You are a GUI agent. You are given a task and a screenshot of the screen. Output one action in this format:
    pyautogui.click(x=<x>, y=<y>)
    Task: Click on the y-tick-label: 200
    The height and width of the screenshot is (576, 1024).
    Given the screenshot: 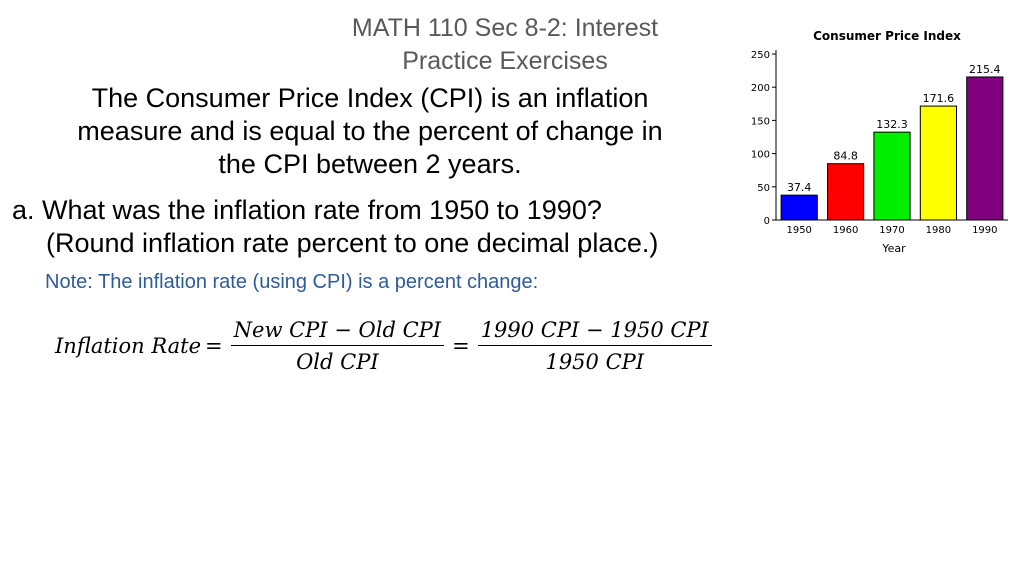 What is the action you would take?
    pyautogui.click(x=760, y=88)
    